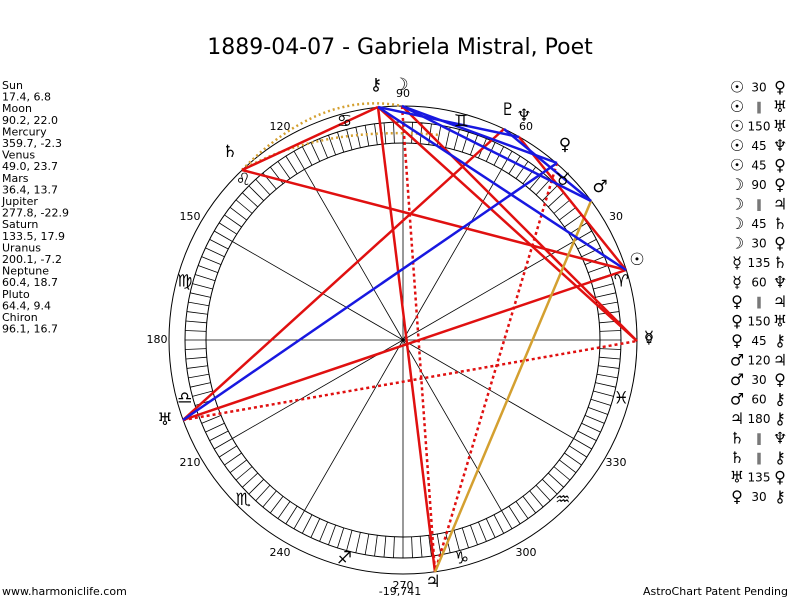 The image size is (800, 600). Describe the element at coordinates (526, 552) in the screenshot. I see `degree-label: 300` at that location.